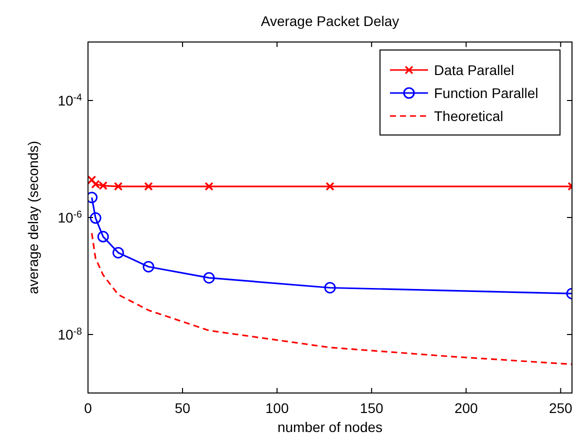 The image size is (583, 440). I want to click on x-tick-label: 0, so click(88, 408).